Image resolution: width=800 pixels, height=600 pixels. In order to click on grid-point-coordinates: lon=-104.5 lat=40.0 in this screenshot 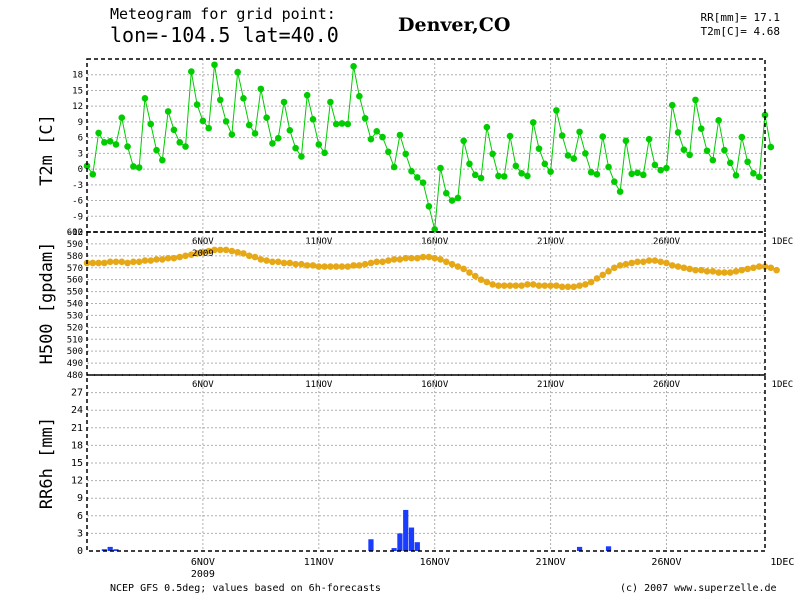, I will do `click(224, 35)`.